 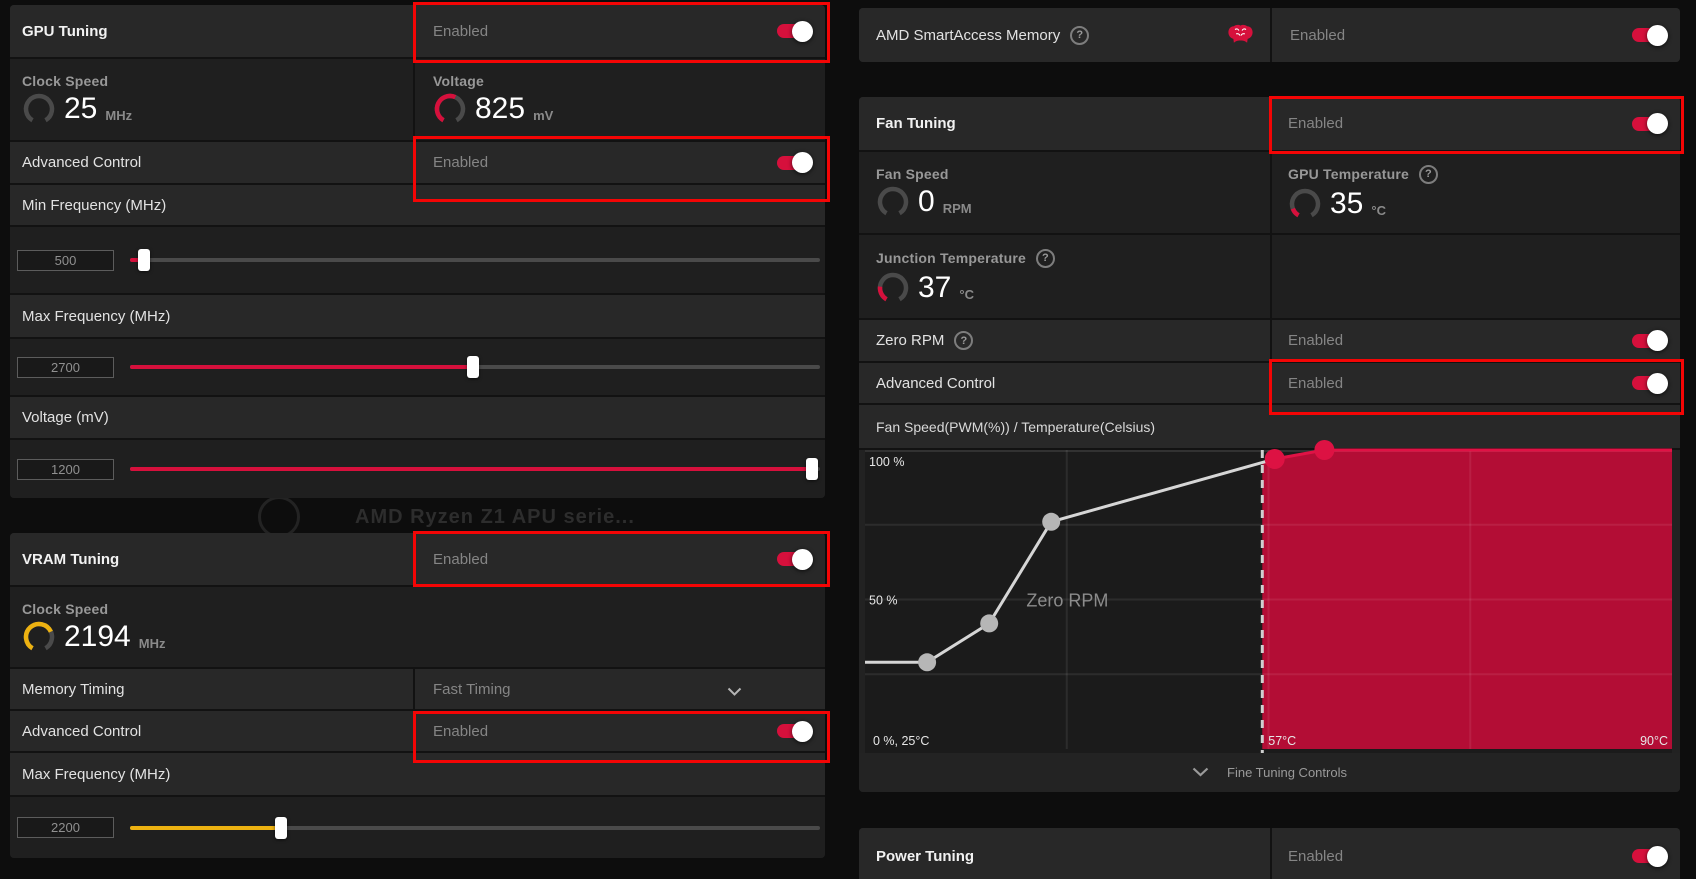 I want to click on watermark-logo, so click(x=279, y=517).